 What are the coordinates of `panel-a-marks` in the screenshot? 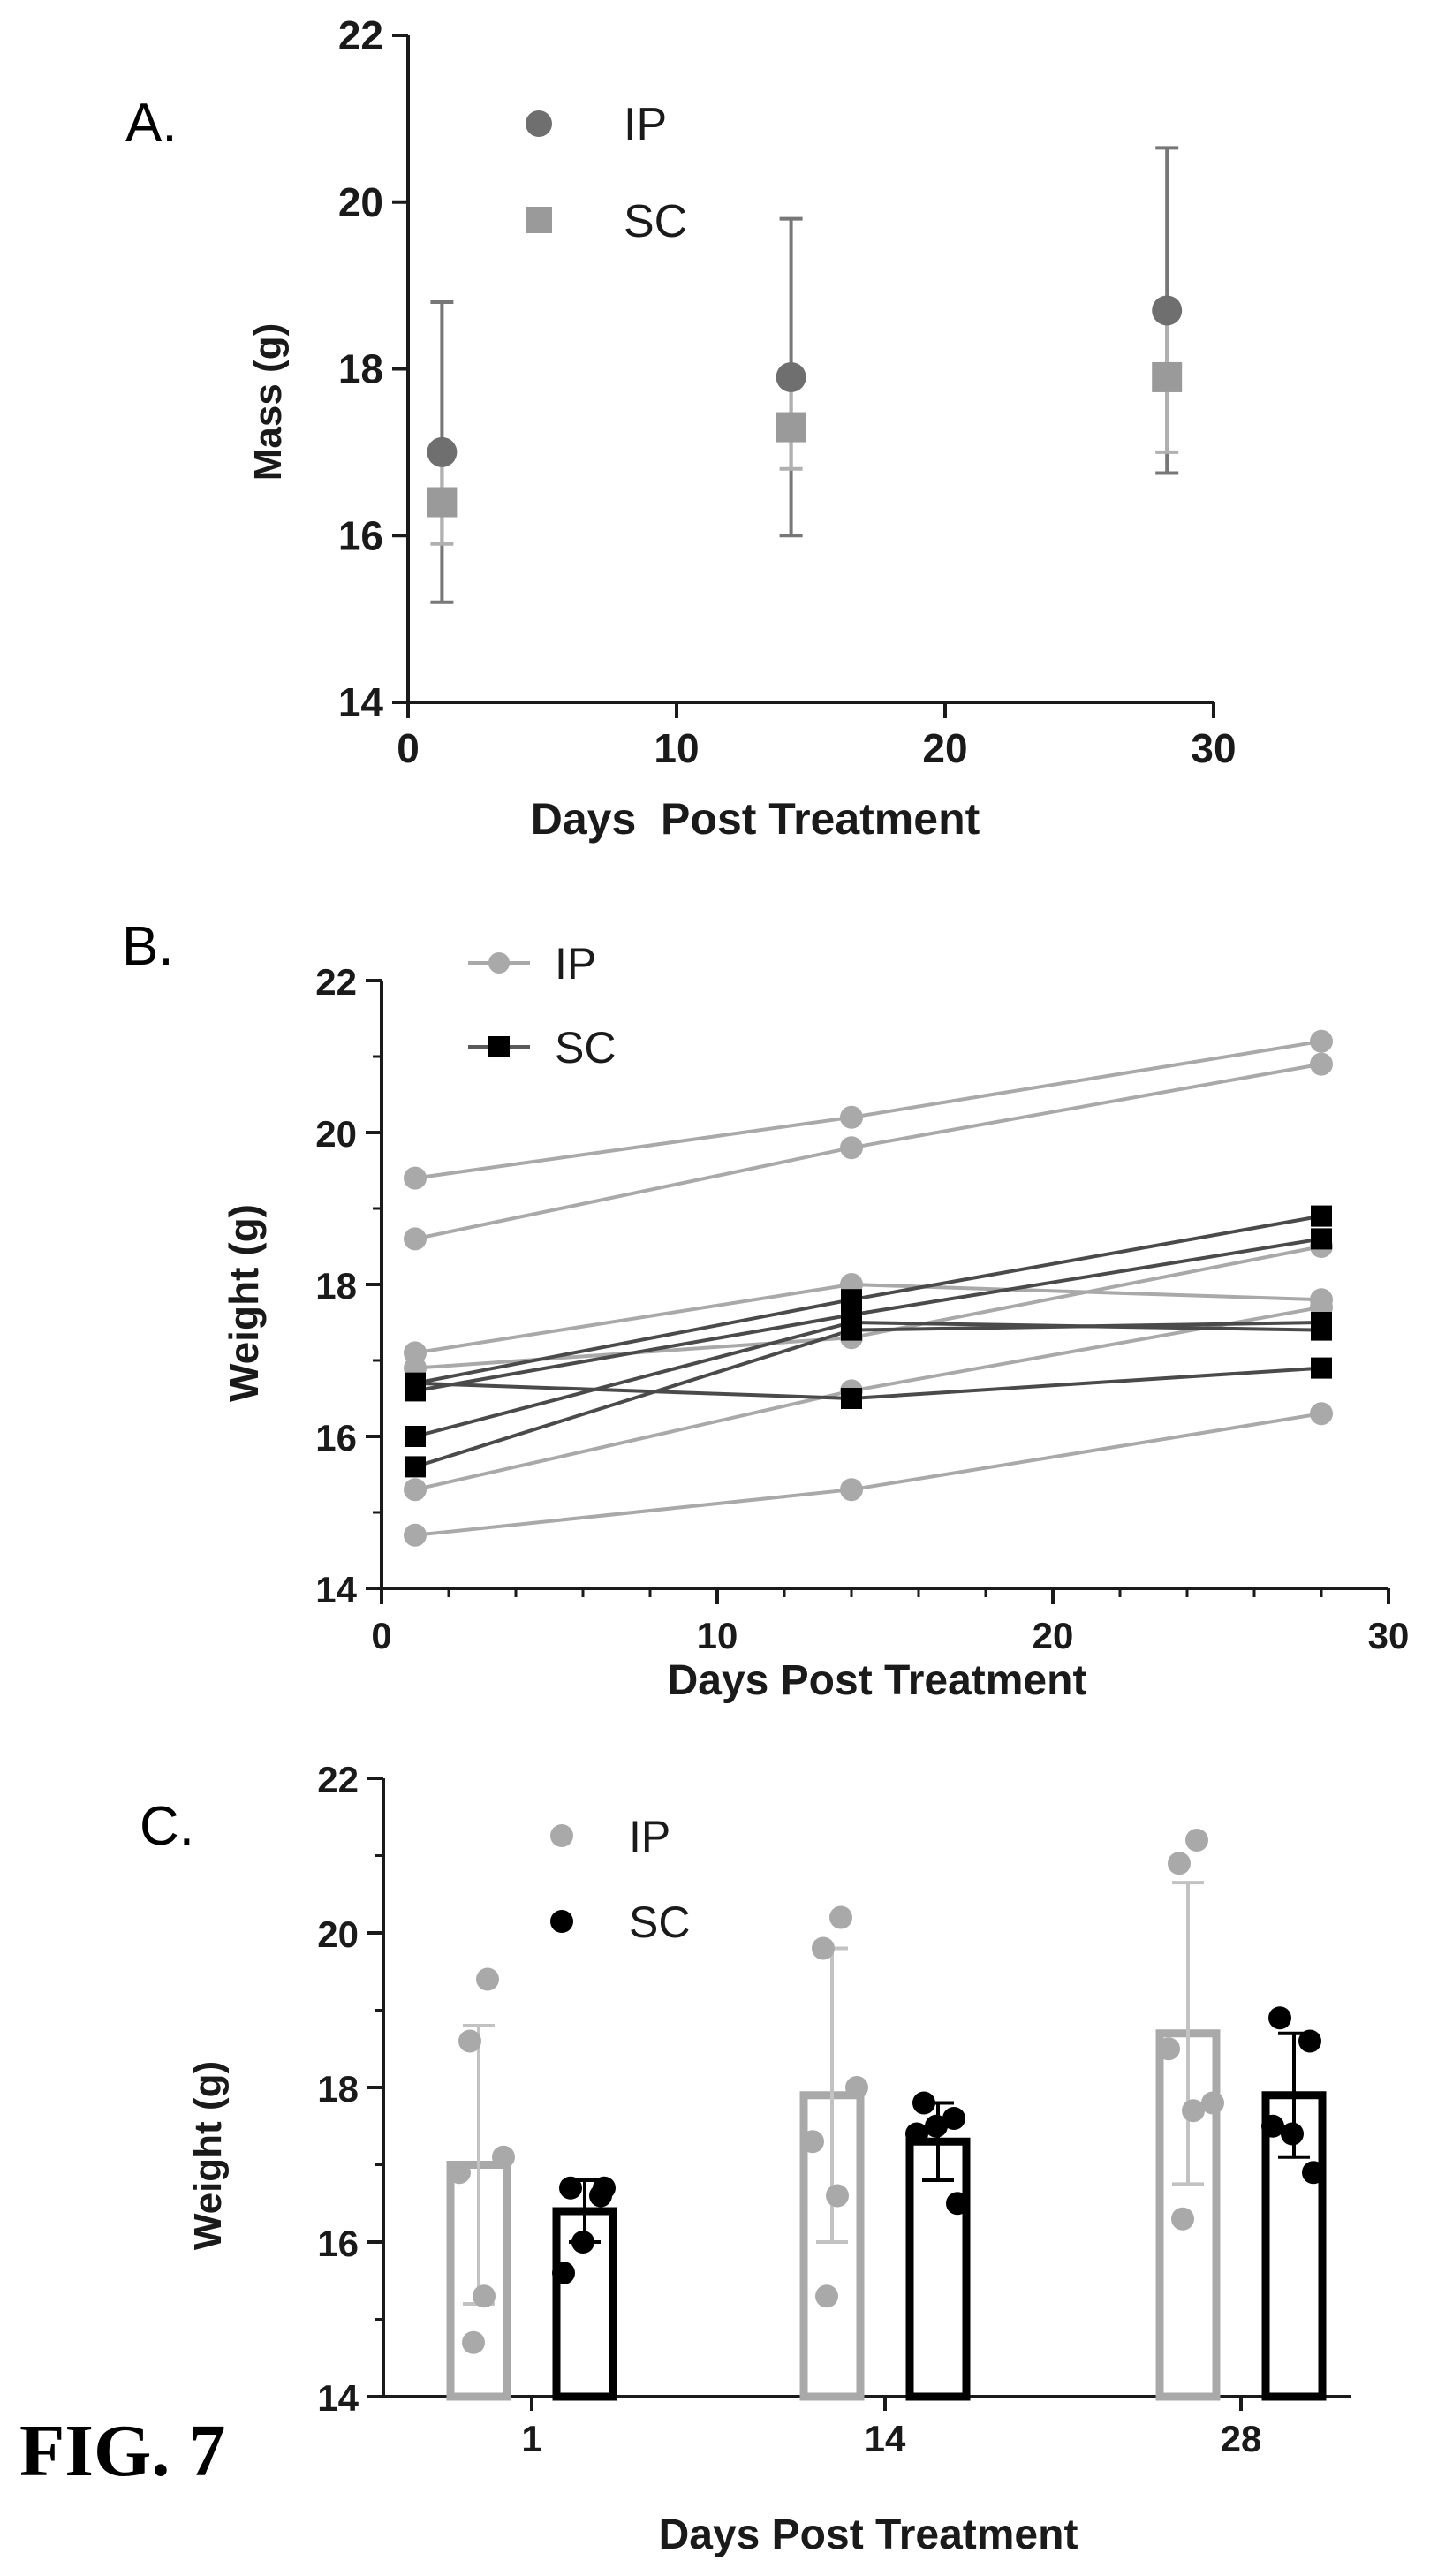 It's located at (805, 375).